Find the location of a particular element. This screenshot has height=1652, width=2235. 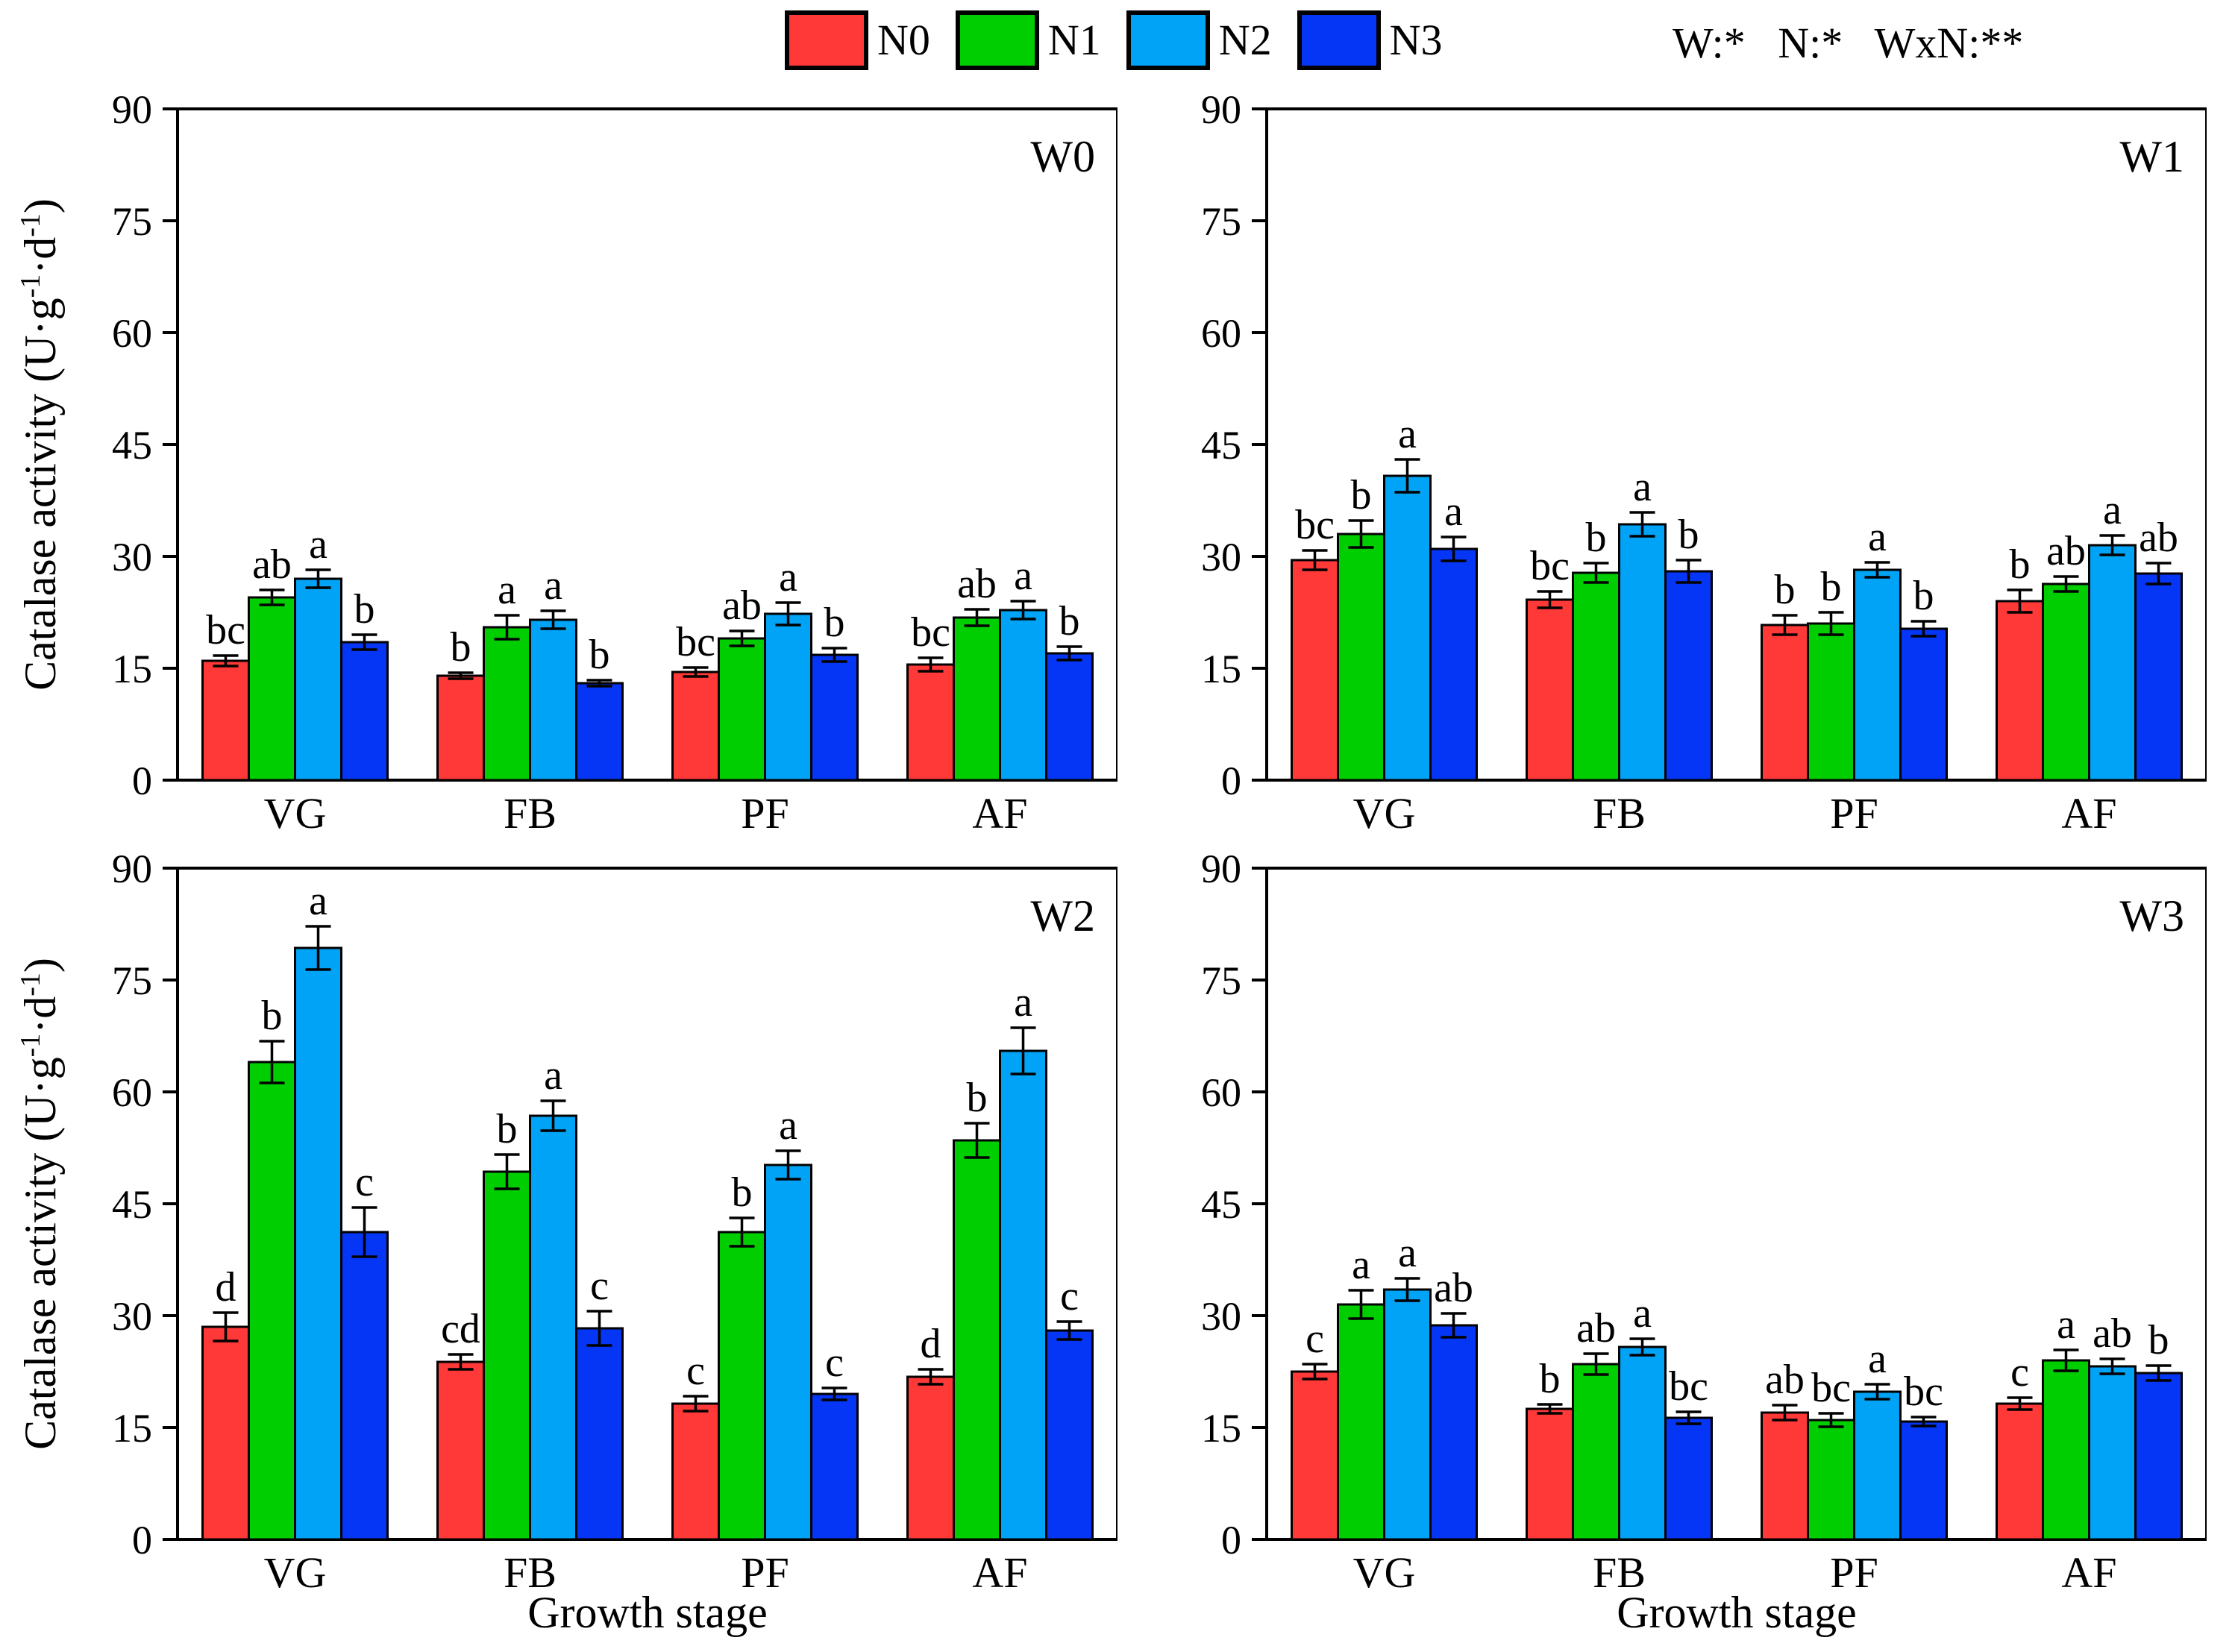

bar-n0-af is located at coordinates (2020, 1471).